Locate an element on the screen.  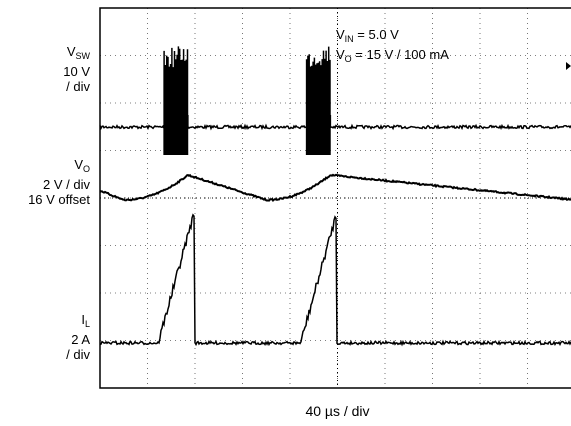
il-per-div: / div is located at coordinates (78, 354).